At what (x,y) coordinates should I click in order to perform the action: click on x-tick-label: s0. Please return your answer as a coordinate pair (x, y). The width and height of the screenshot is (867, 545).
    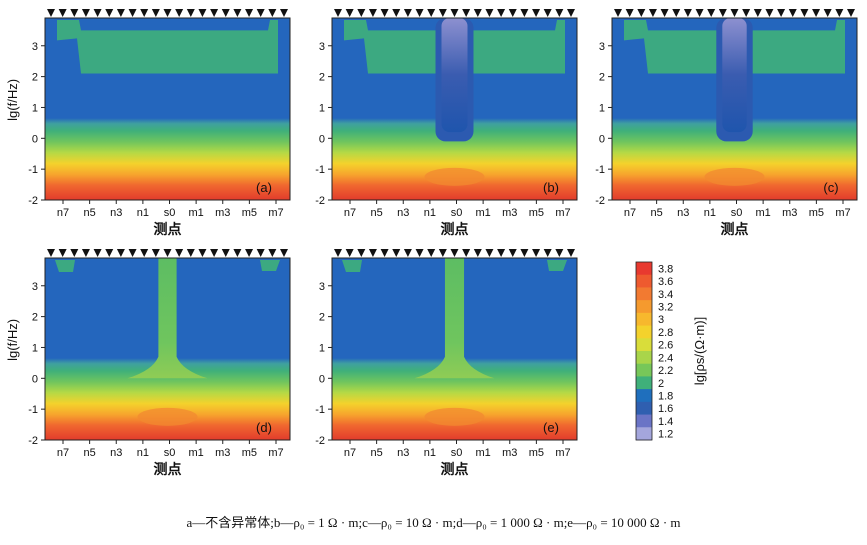
    Looking at the image, I should click on (737, 213).